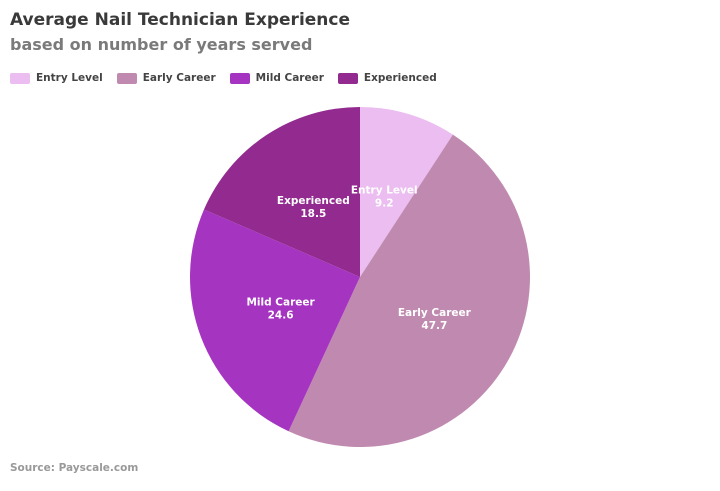 The image size is (720, 491). I want to click on slice-value-label: 18.5, so click(313, 214).